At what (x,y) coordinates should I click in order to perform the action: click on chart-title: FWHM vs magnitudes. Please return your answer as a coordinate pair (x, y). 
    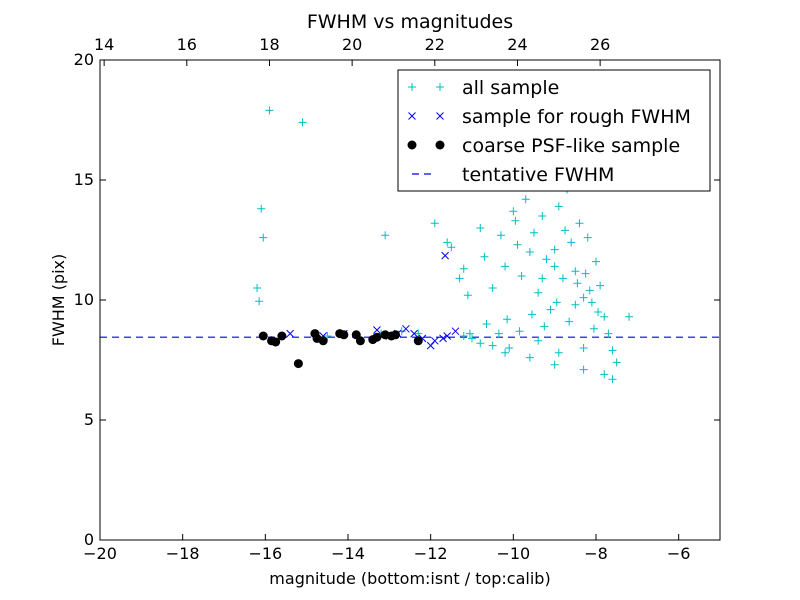
    Looking at the image, I should click on (410, 22).